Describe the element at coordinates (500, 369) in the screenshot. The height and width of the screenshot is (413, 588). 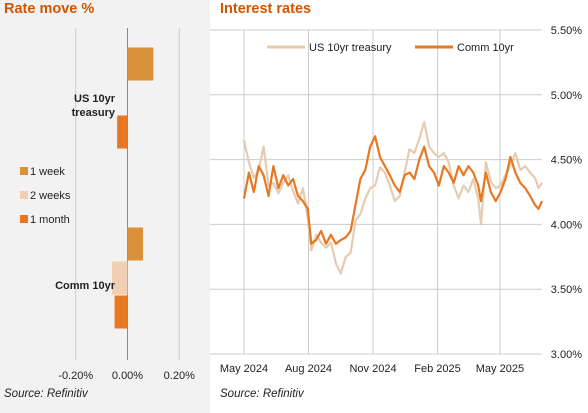
I see `x-tick-label: May 2025` at that location.